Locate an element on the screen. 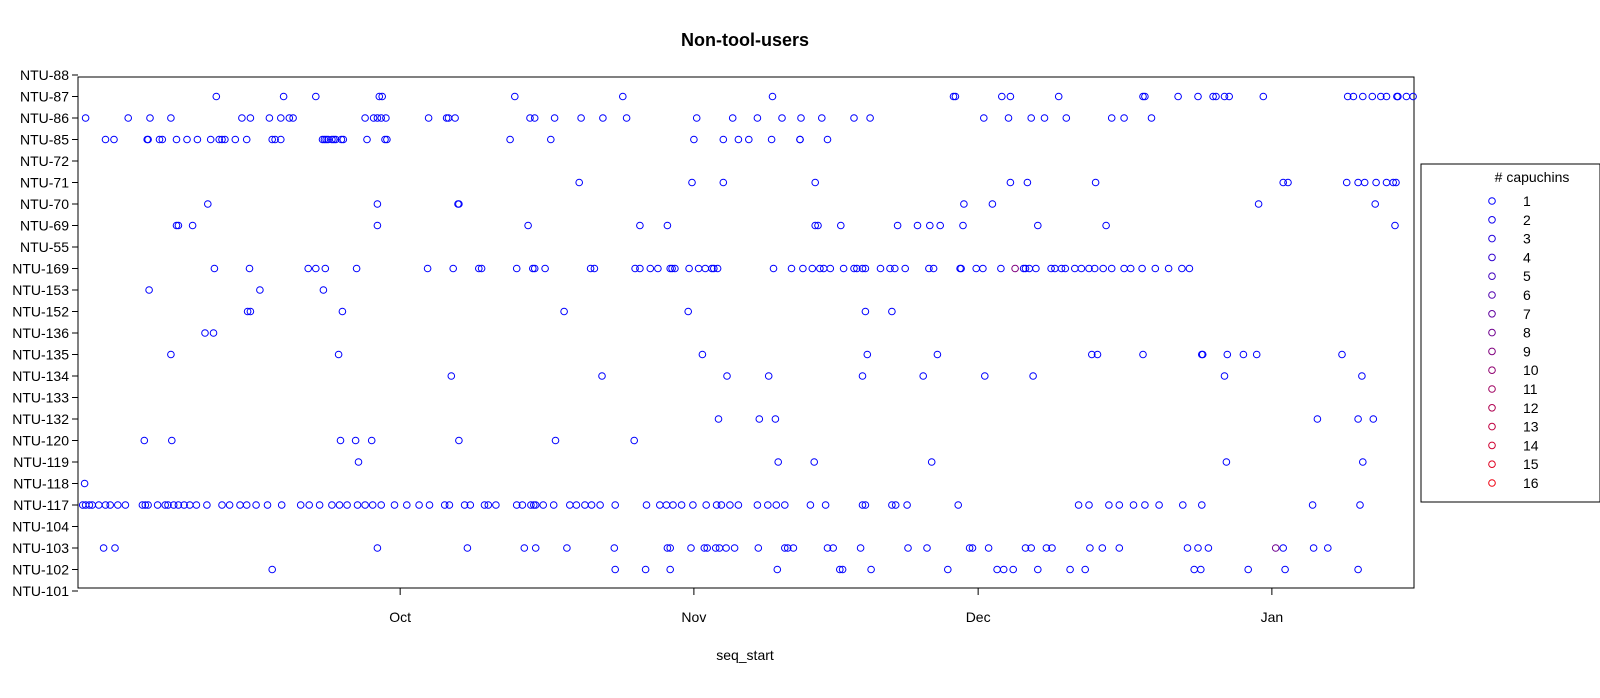  legend-label: 1 is located at coordinates (1527, 201).